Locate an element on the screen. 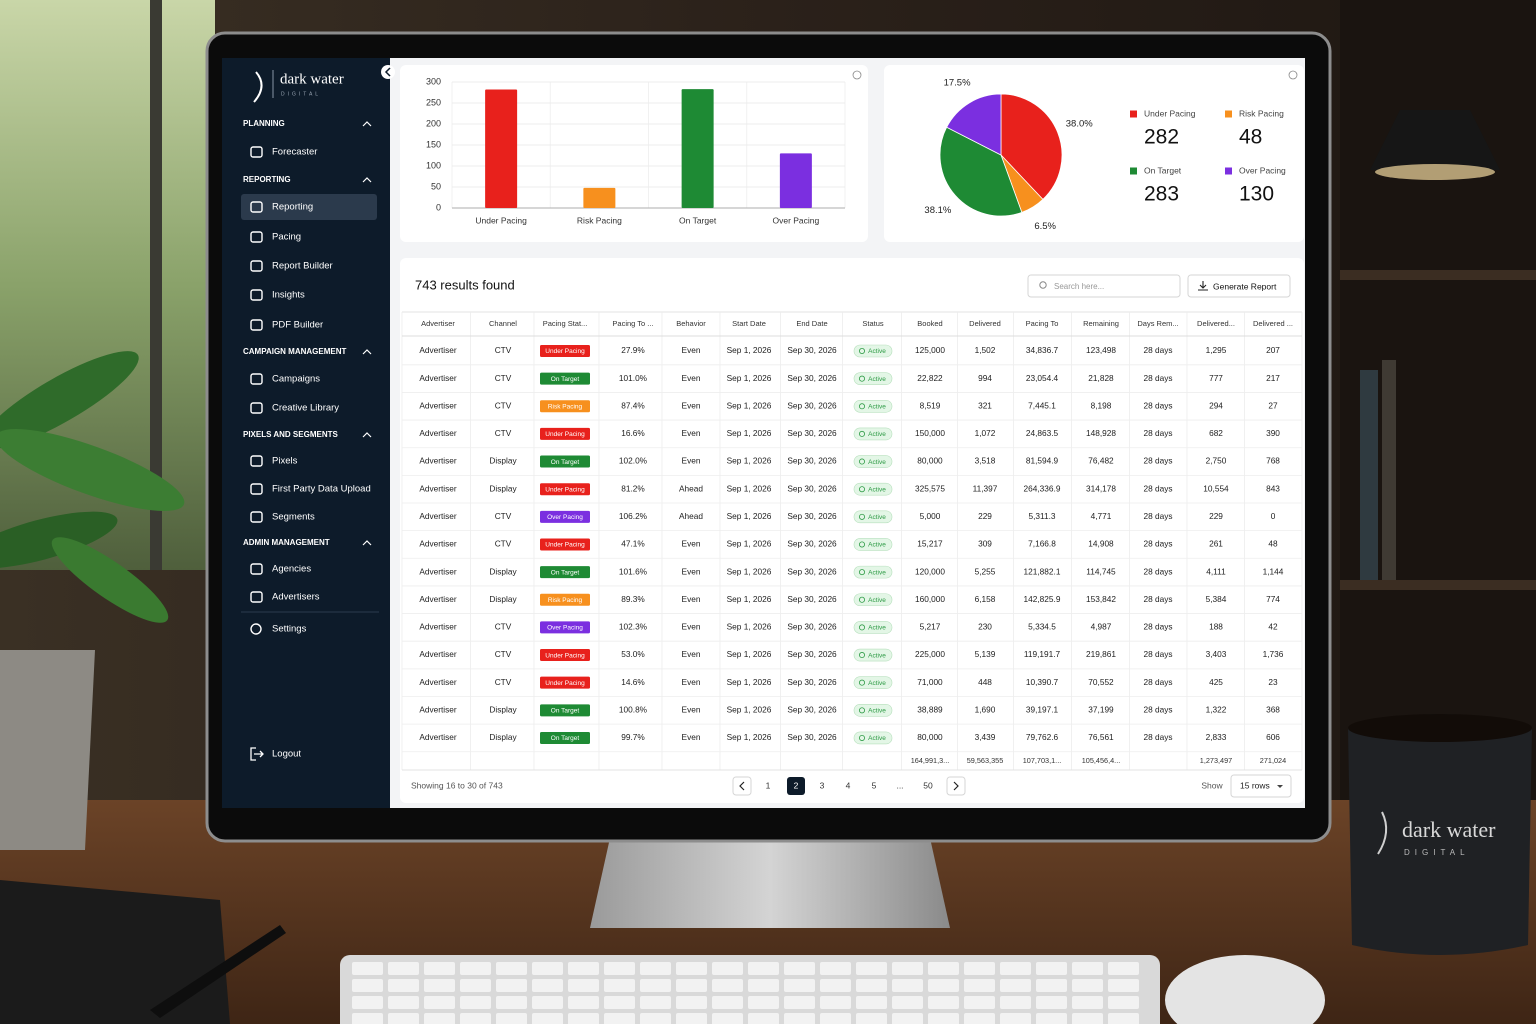 Image resolution: width=1536 pixels, height=1024 pixels. table-cell: 106.2% is located at coordinates (633, 516).